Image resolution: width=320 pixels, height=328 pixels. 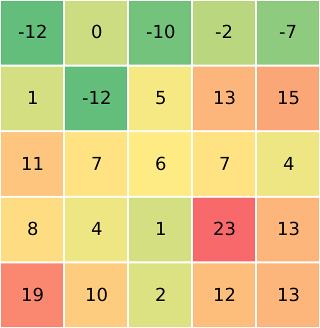 I want to click on data-label: 5, so click(x=160, y=98).